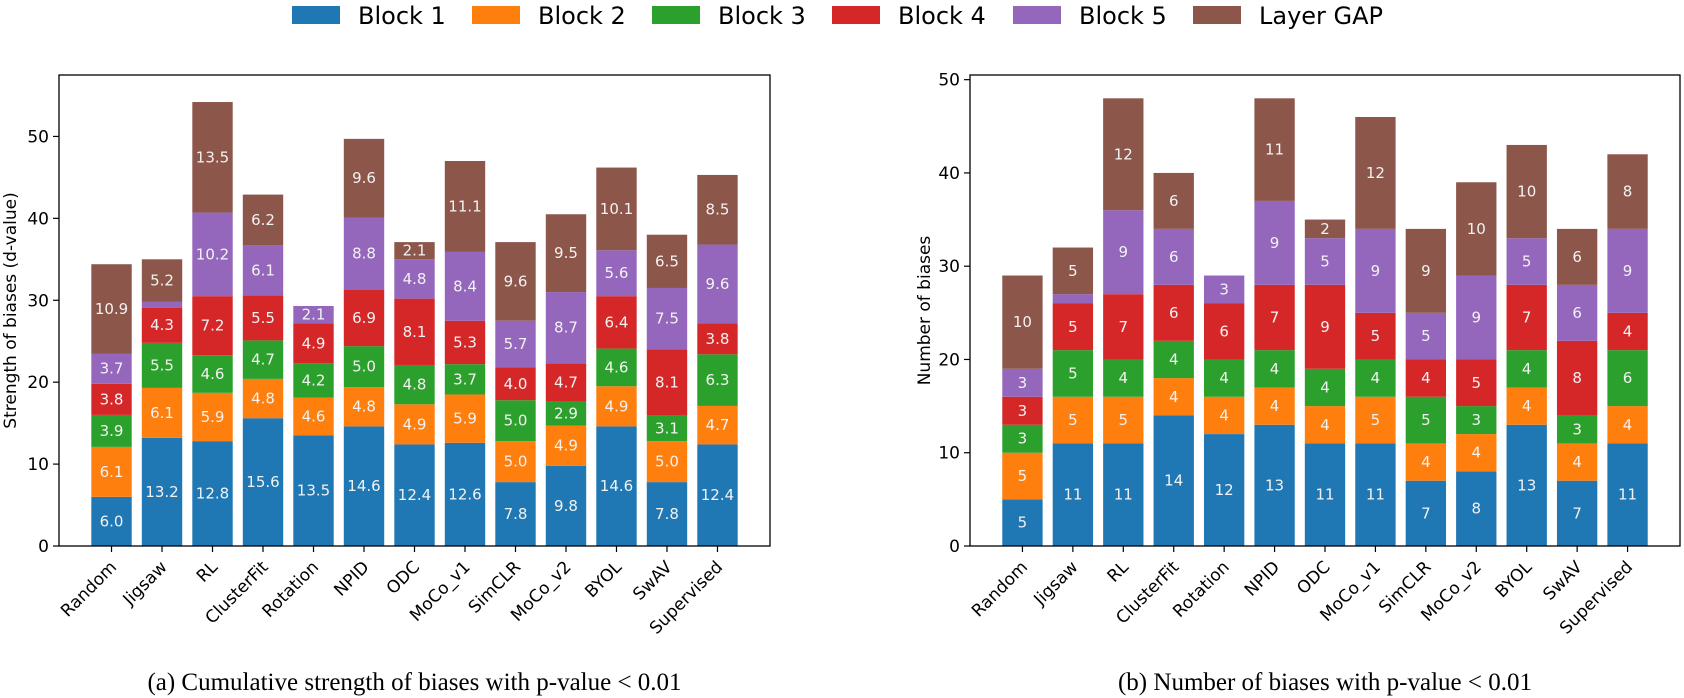 This screenshot has height=698, width=1684. What do you see at coordinates (1123, 154) in the screenshot?
I see `data-label: 12` at bounding box center [1123, 154].